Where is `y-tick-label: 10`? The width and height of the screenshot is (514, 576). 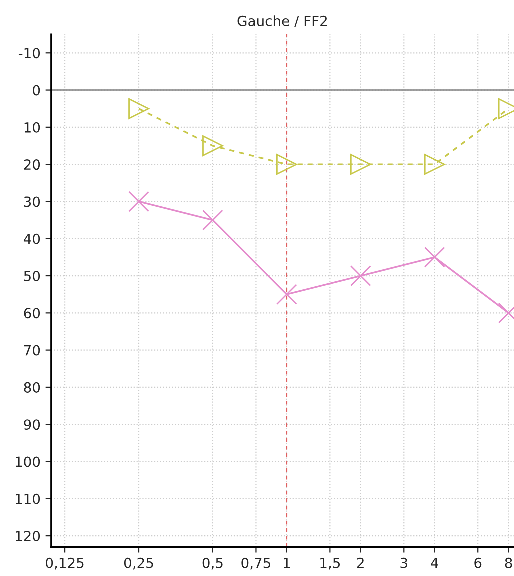
y-tick-label: 10 is located at coordinates (32, 127).